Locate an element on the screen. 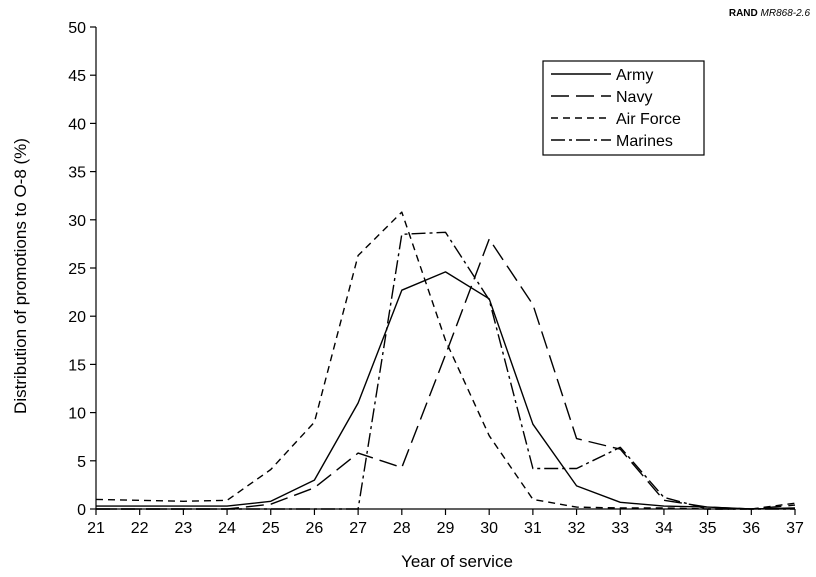 The image size is (816, 577). source-org: RAND is located at coordinates (743, 13).